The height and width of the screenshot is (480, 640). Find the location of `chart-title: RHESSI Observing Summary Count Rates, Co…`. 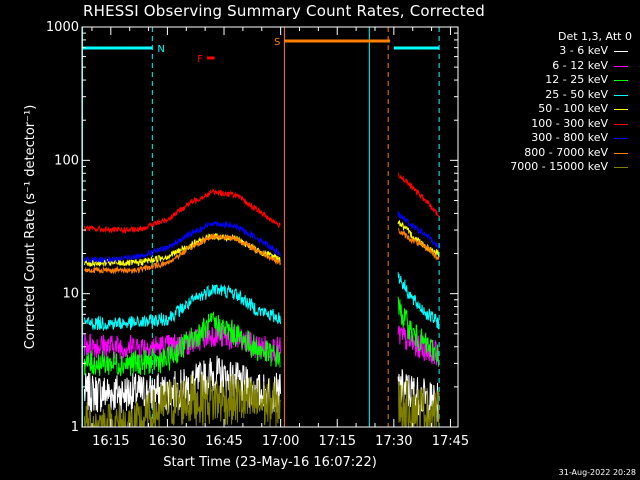

chart-title: RHESSI Observing Summary Count Rates, Co… is located at coordinates (283, 11).